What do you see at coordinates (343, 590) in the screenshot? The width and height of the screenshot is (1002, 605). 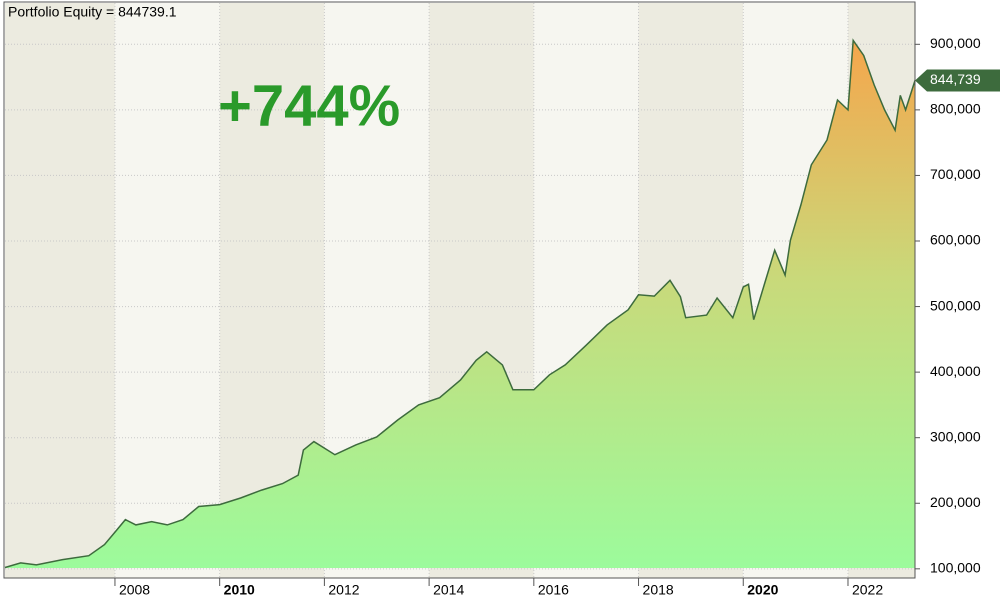 I see `x-tick-label: 2012` at bounding box center [343, 590].